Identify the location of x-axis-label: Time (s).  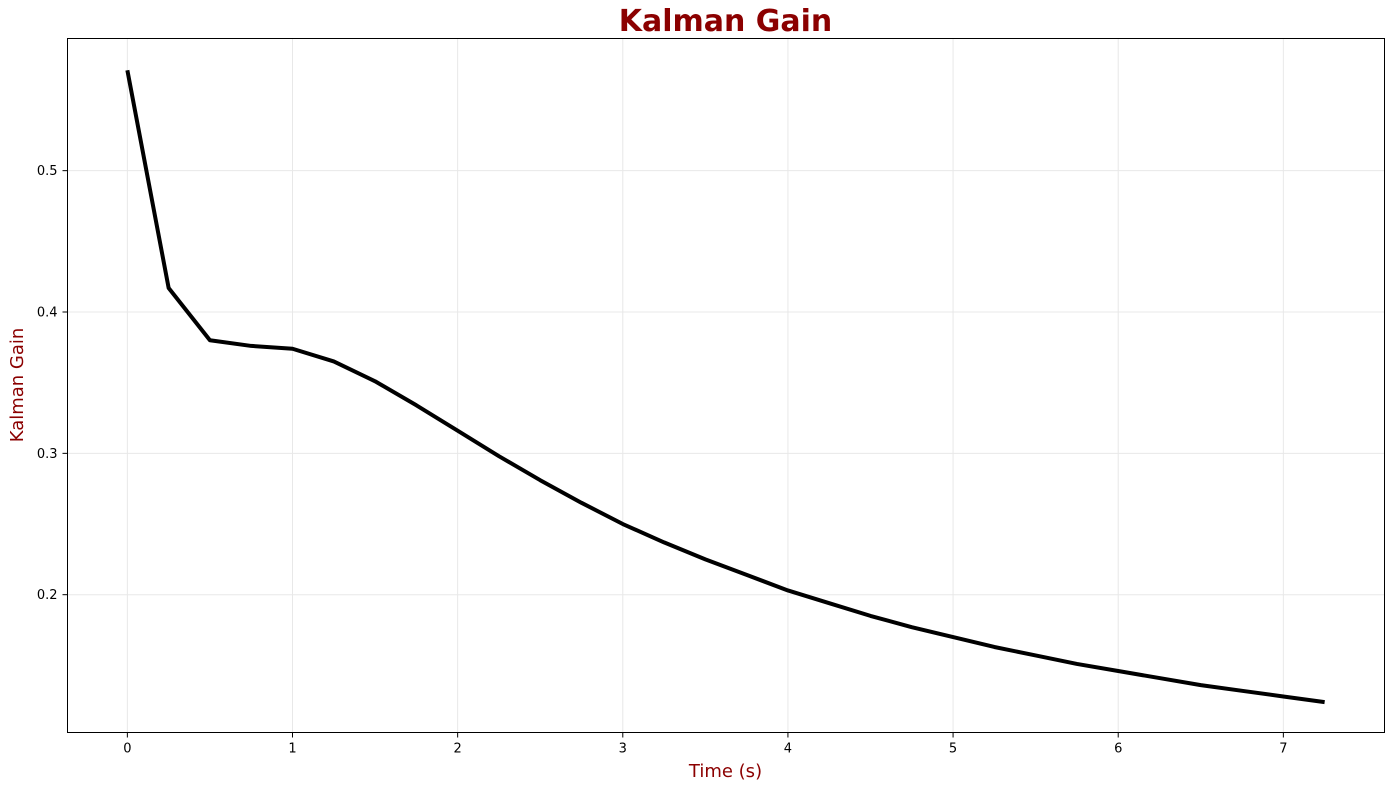
(725, 771).